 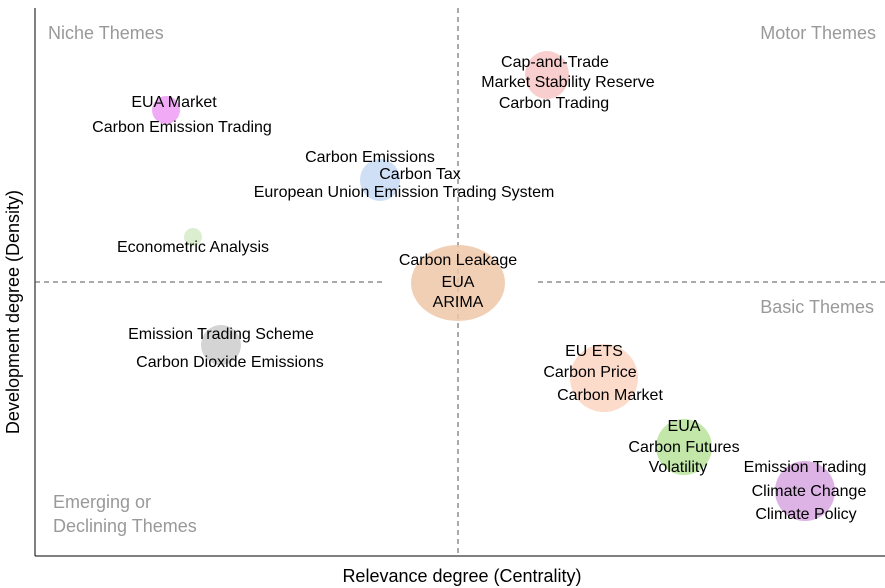 I want to click on node-label: Cap-and-Trade, so click(x=555, y=62).